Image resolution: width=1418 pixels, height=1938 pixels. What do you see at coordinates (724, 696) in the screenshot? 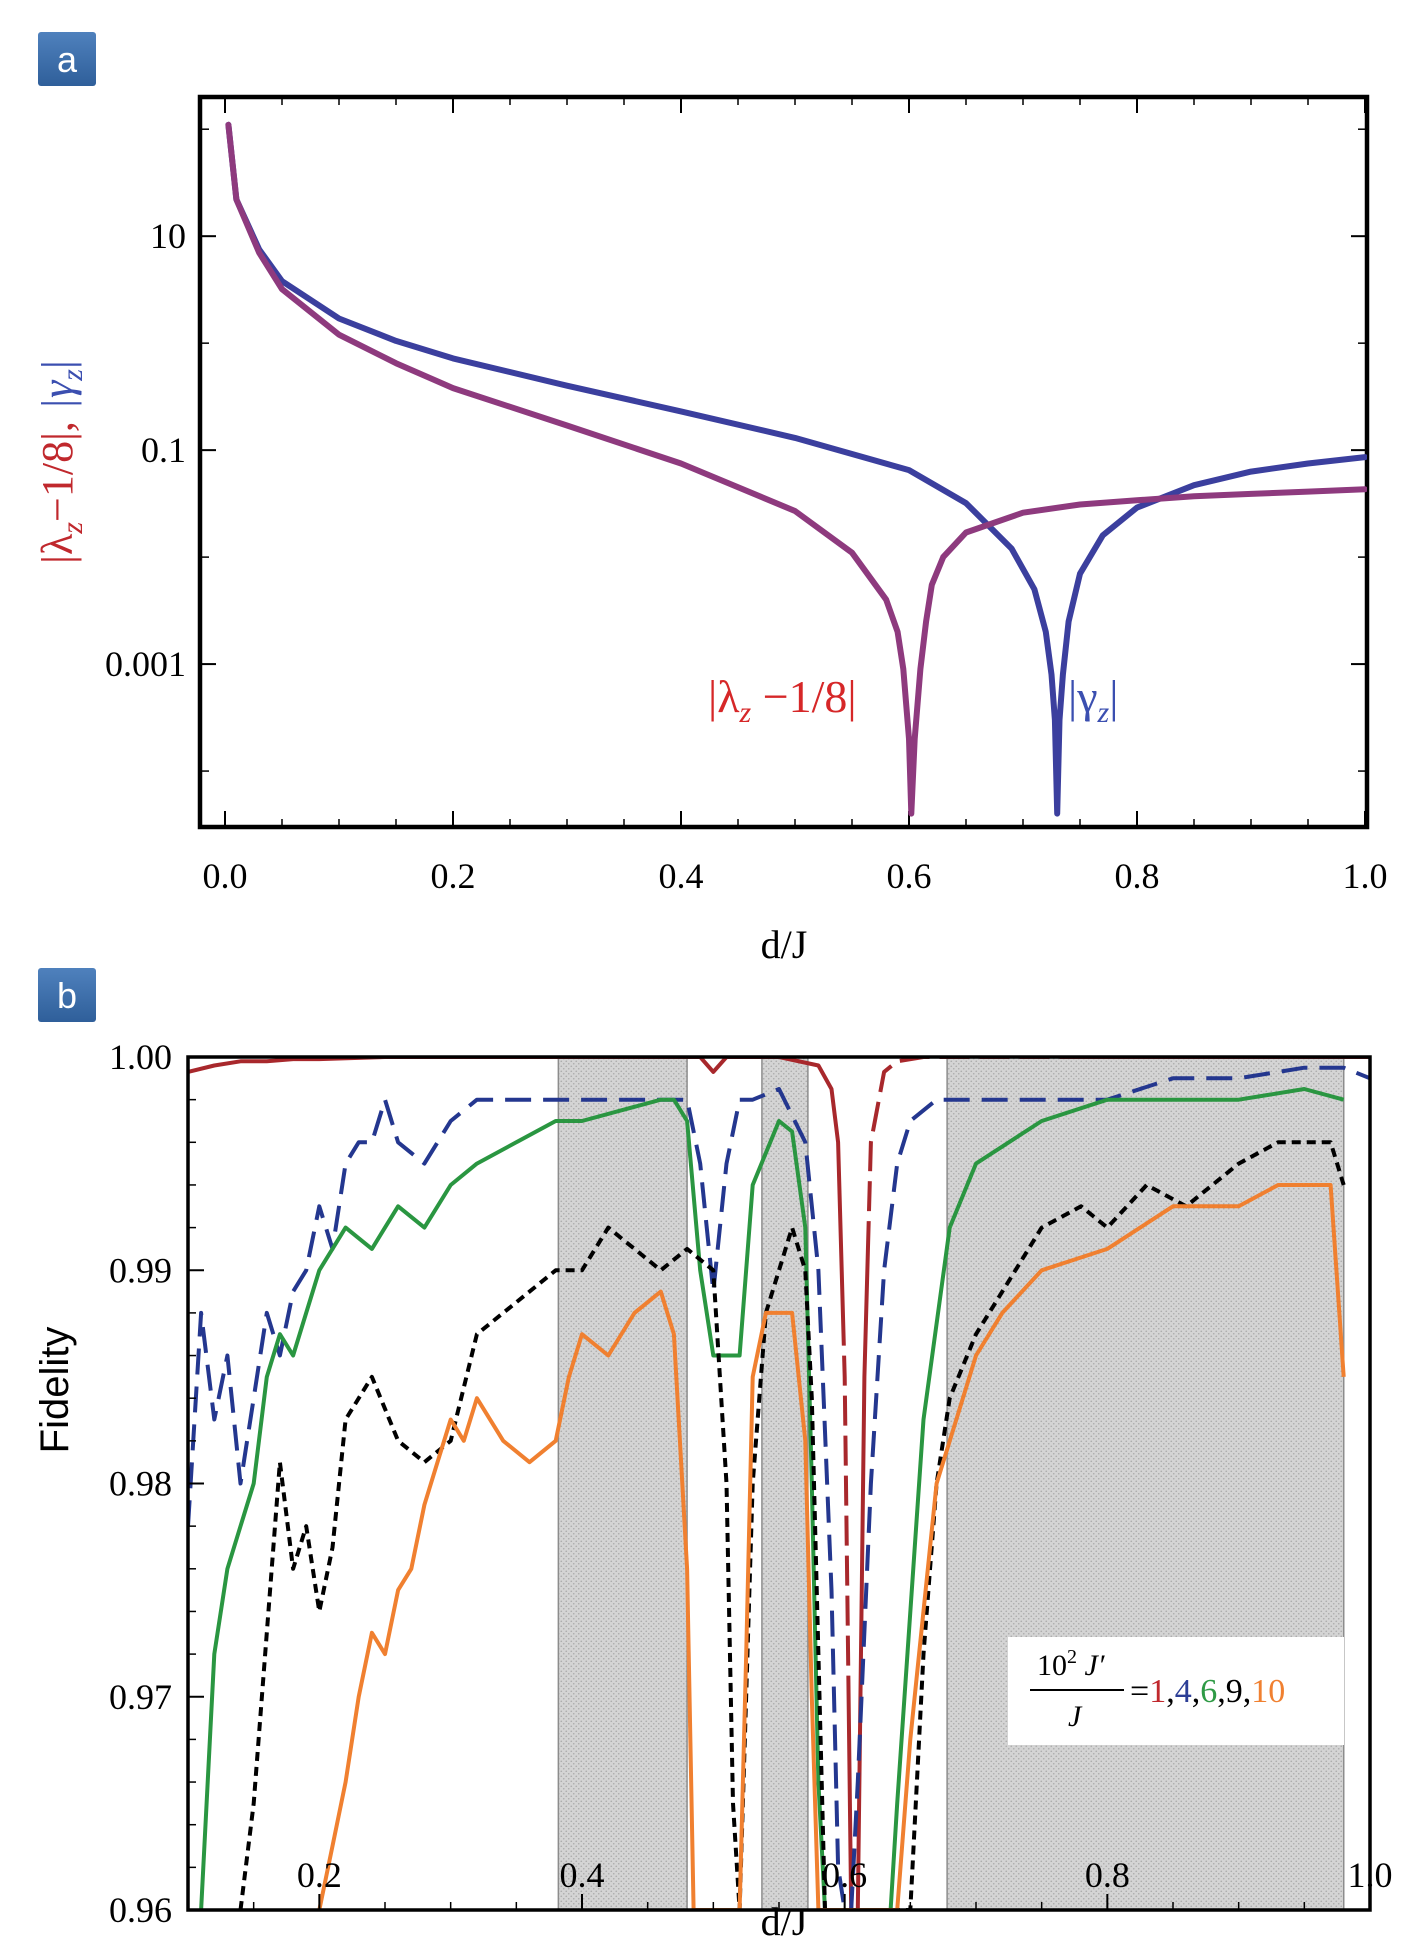
I see `lambda-annot-main: |λ` at bounding box center [724, 696].